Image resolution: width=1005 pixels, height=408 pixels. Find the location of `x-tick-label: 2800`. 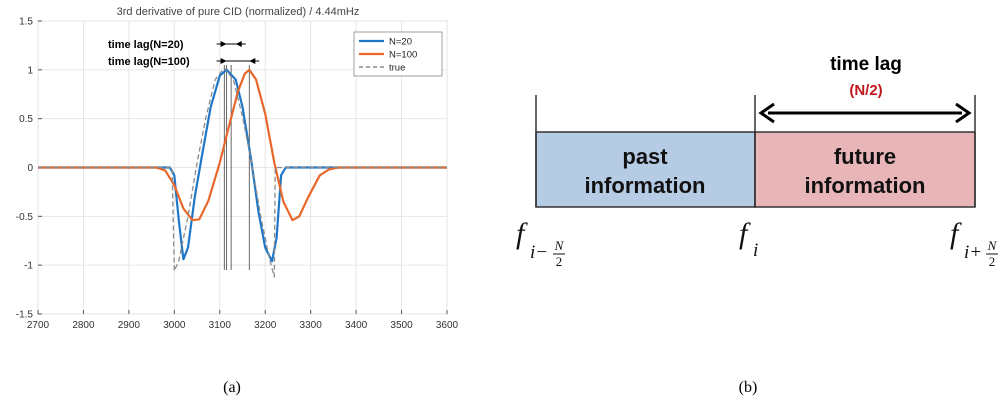

x-tick-label: 2800 is located at coordinates (83, 325).